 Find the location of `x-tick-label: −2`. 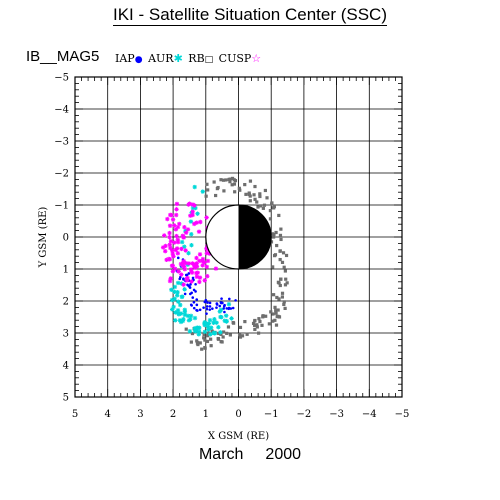

x-tick-label: −2 is located at coordinates (304, 414).